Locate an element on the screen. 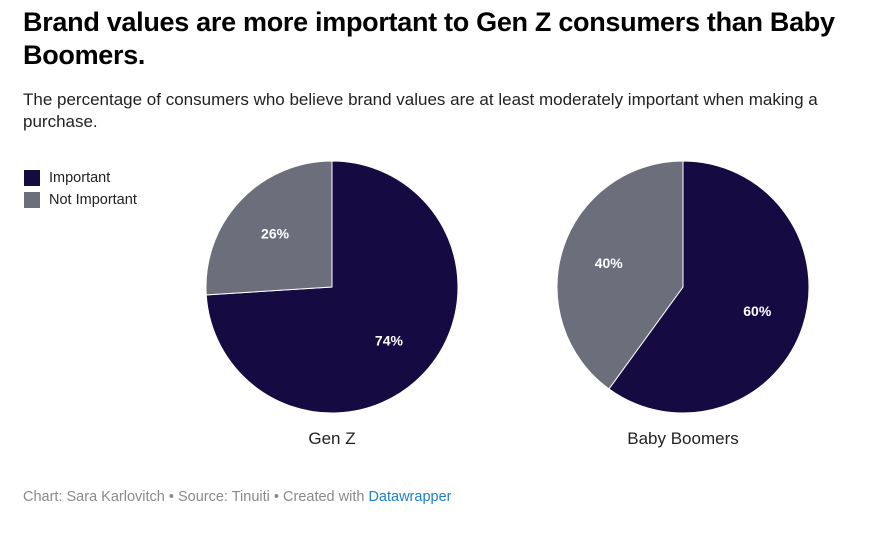 This screenshot has height=540, width=892. pie-slice-baby-boomers-important is located at coordinates (709, 287).